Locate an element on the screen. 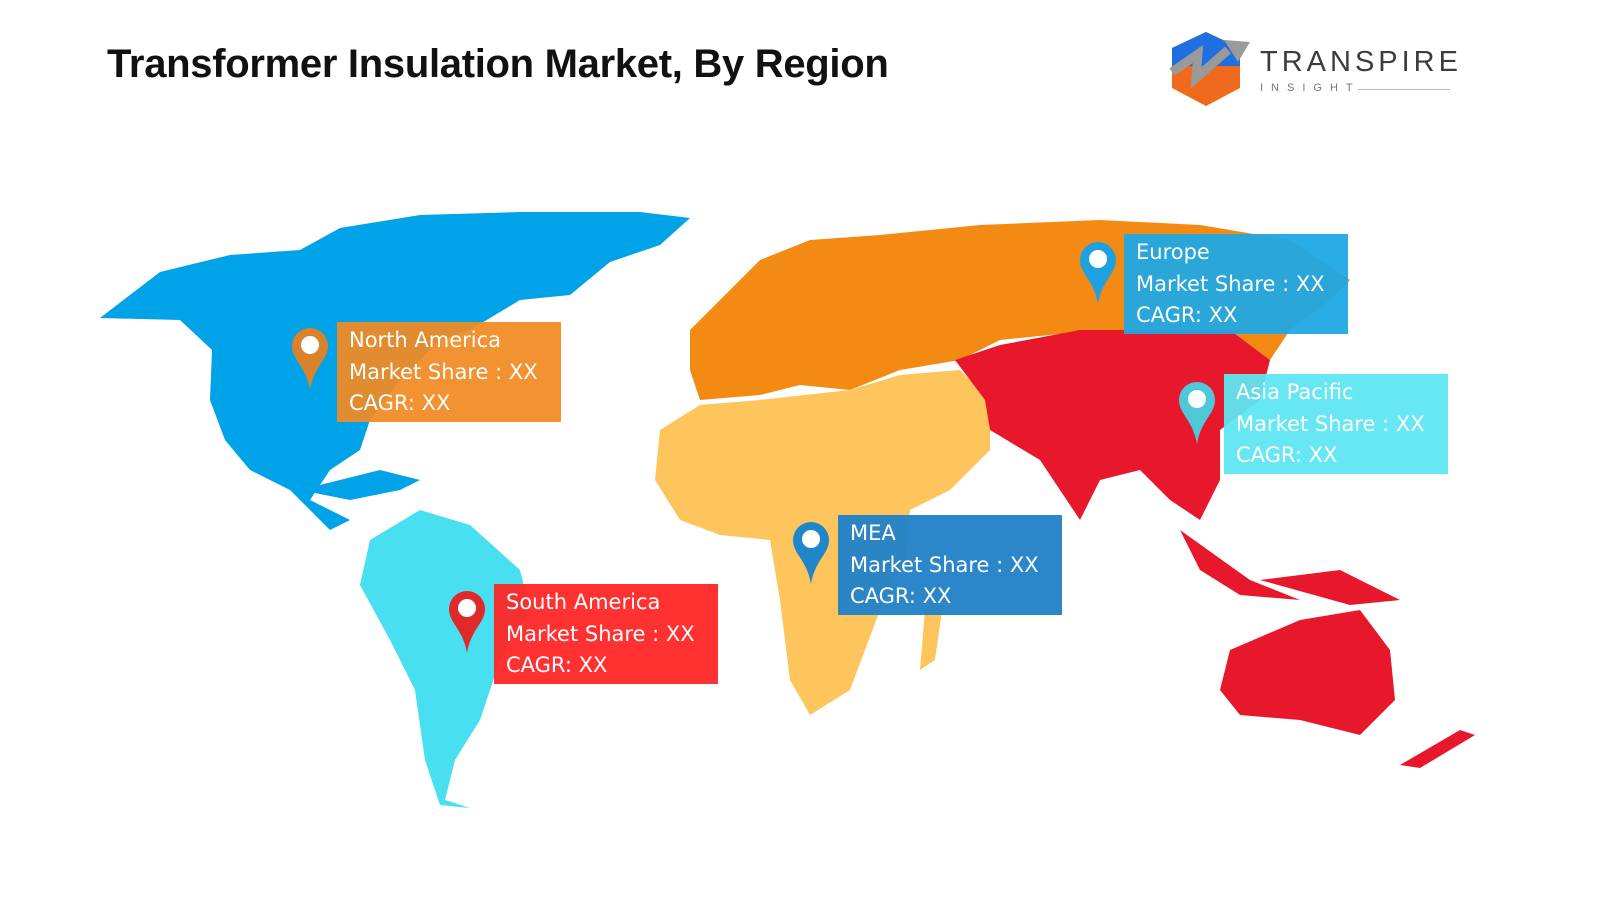 The height and width of the screenshot is (900, 1600). region-callout-asia-pacific: Asia Pacific Market Share : XX CAGR: XX is located at coordinates (1336, 424).